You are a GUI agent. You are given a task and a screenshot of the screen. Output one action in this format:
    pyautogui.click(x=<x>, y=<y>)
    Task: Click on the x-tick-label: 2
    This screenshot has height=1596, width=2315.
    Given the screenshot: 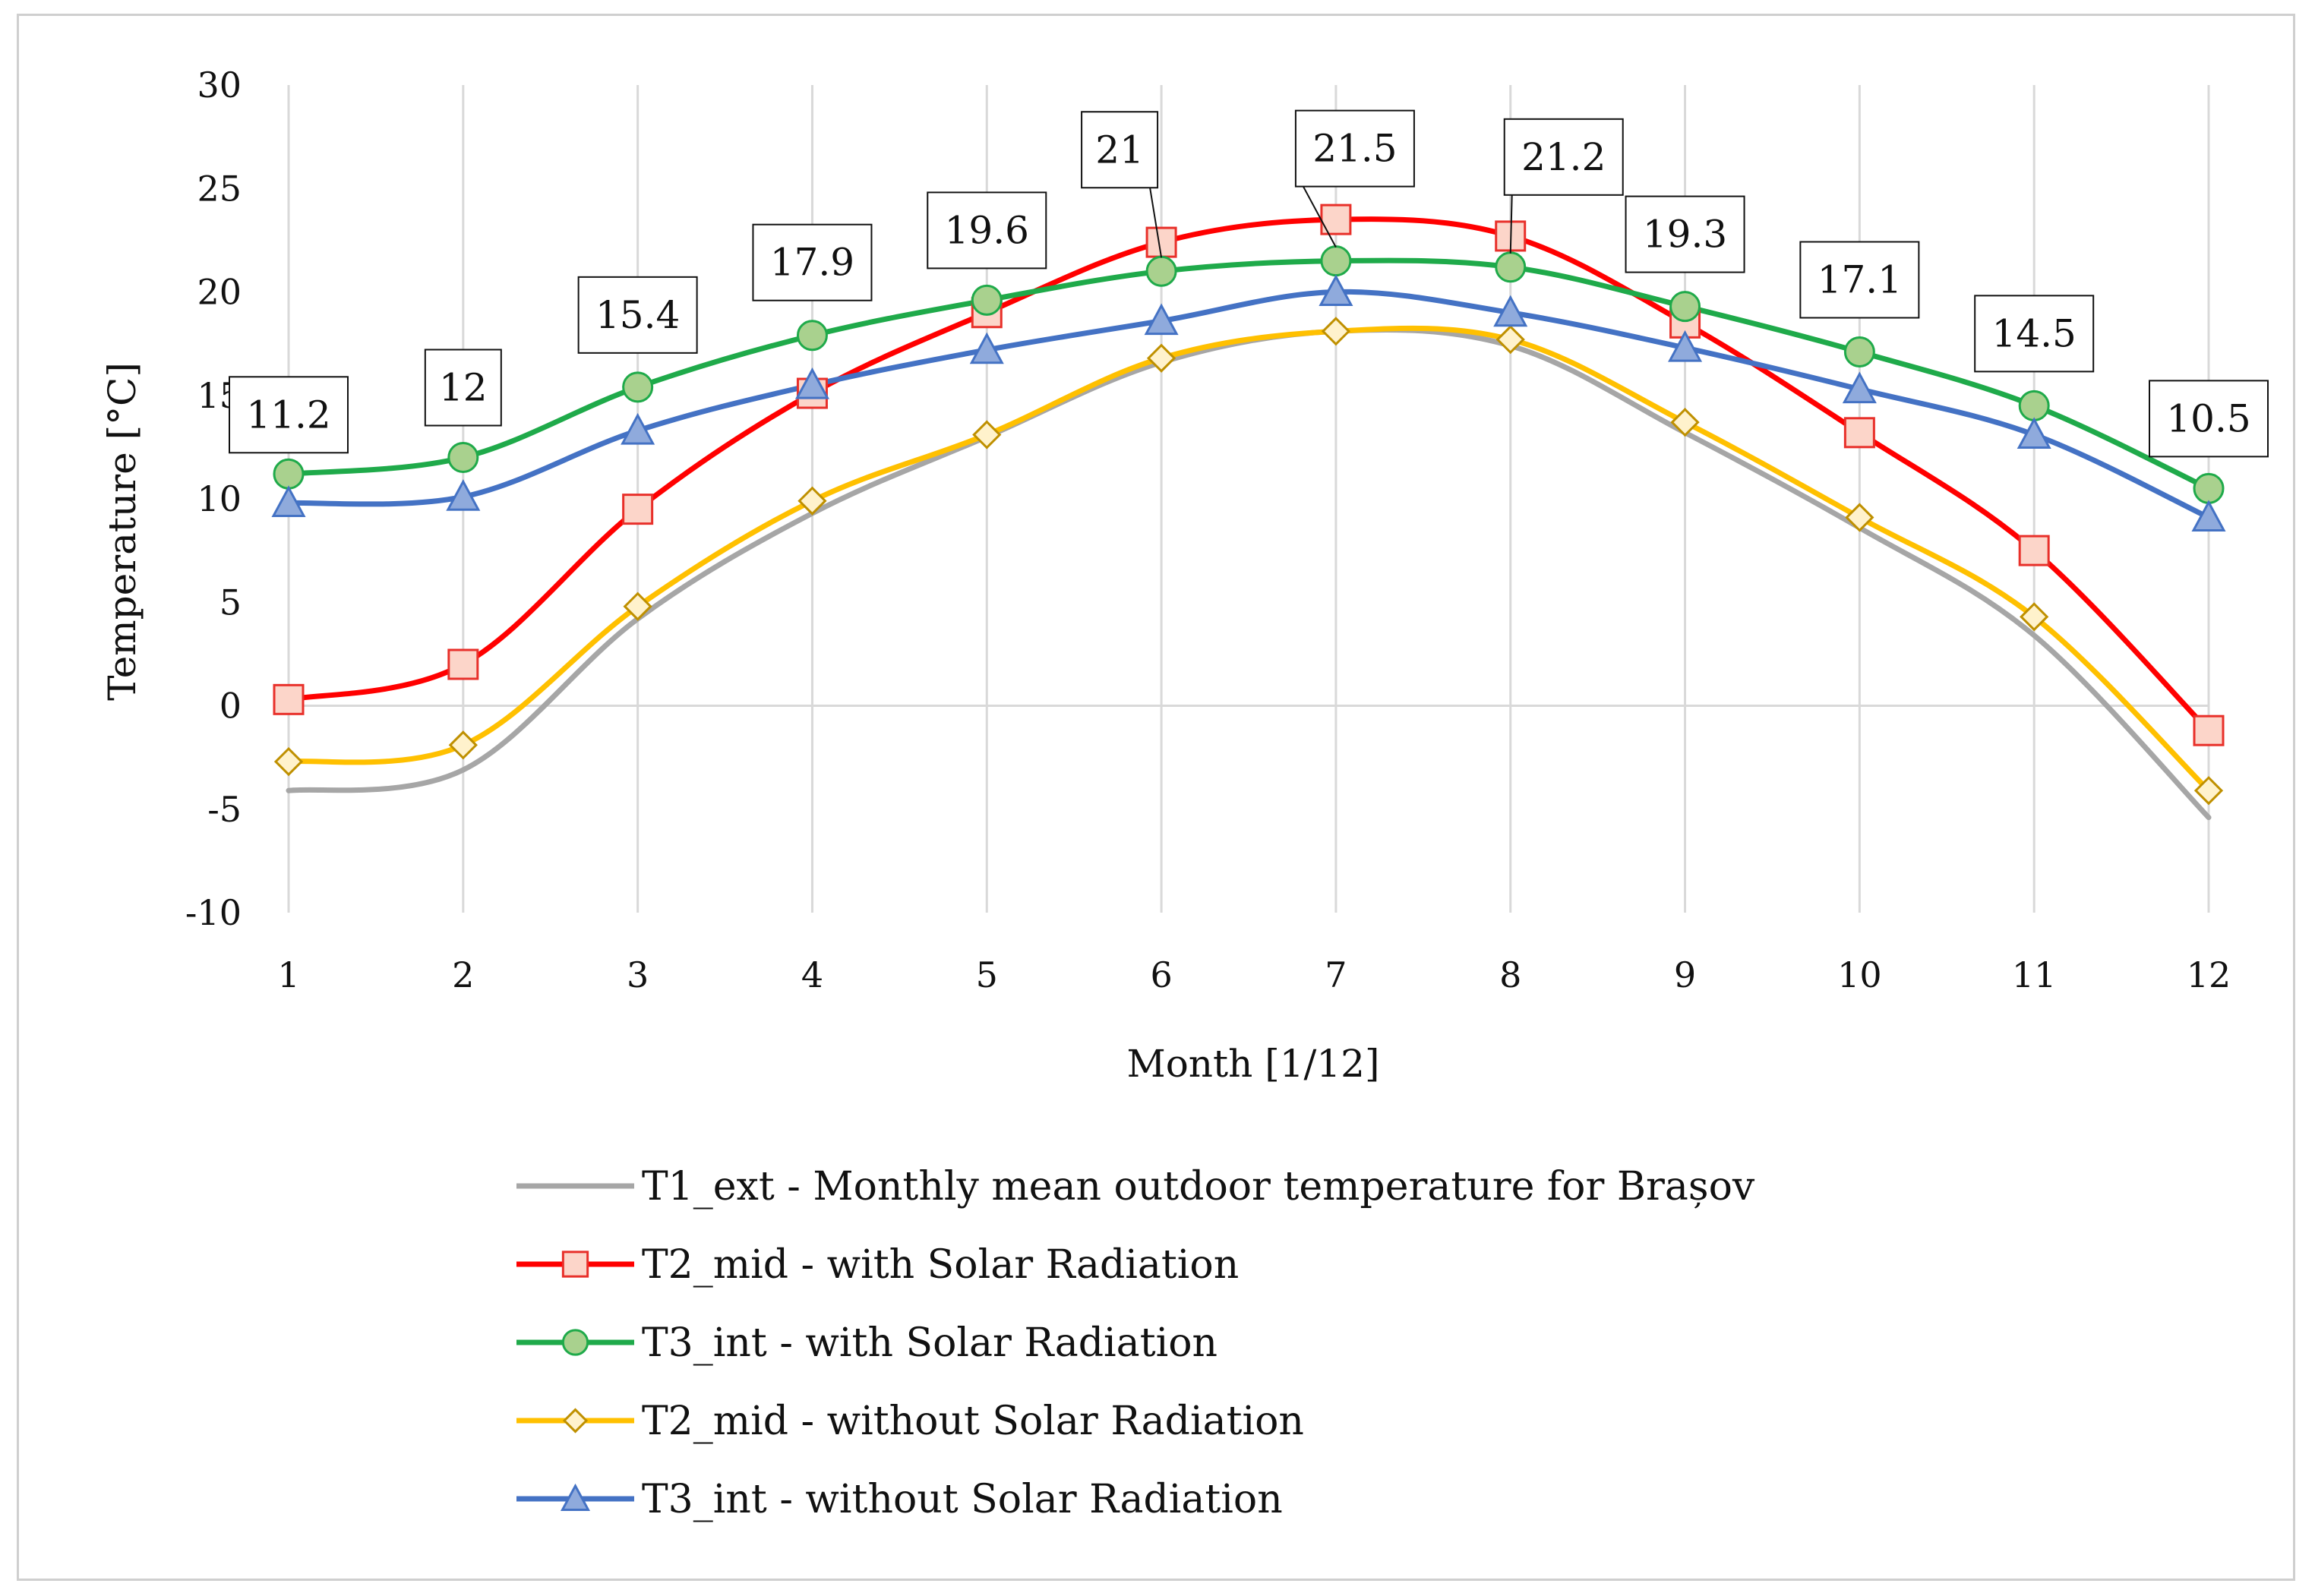 What is the action you would take?
    pyautogui.click(x=463, y=975)
    